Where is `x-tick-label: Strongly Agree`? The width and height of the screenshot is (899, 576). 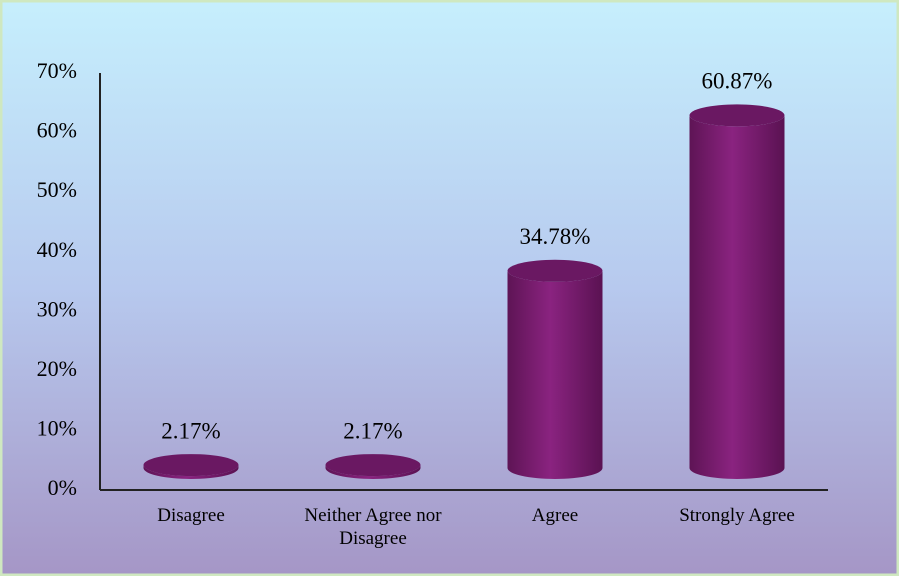
x-tick-label: Strongly Agree is located at coordinates (737, 515).